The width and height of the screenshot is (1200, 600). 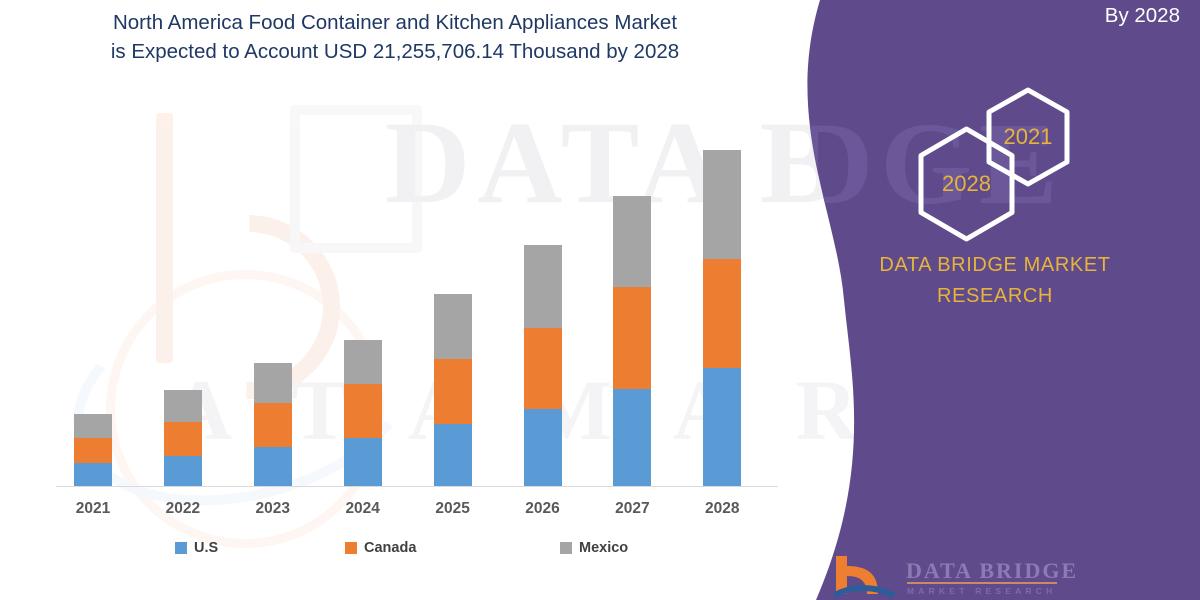 I want to click on bar-segment-mexico-2025, so click(x=452, y=326).